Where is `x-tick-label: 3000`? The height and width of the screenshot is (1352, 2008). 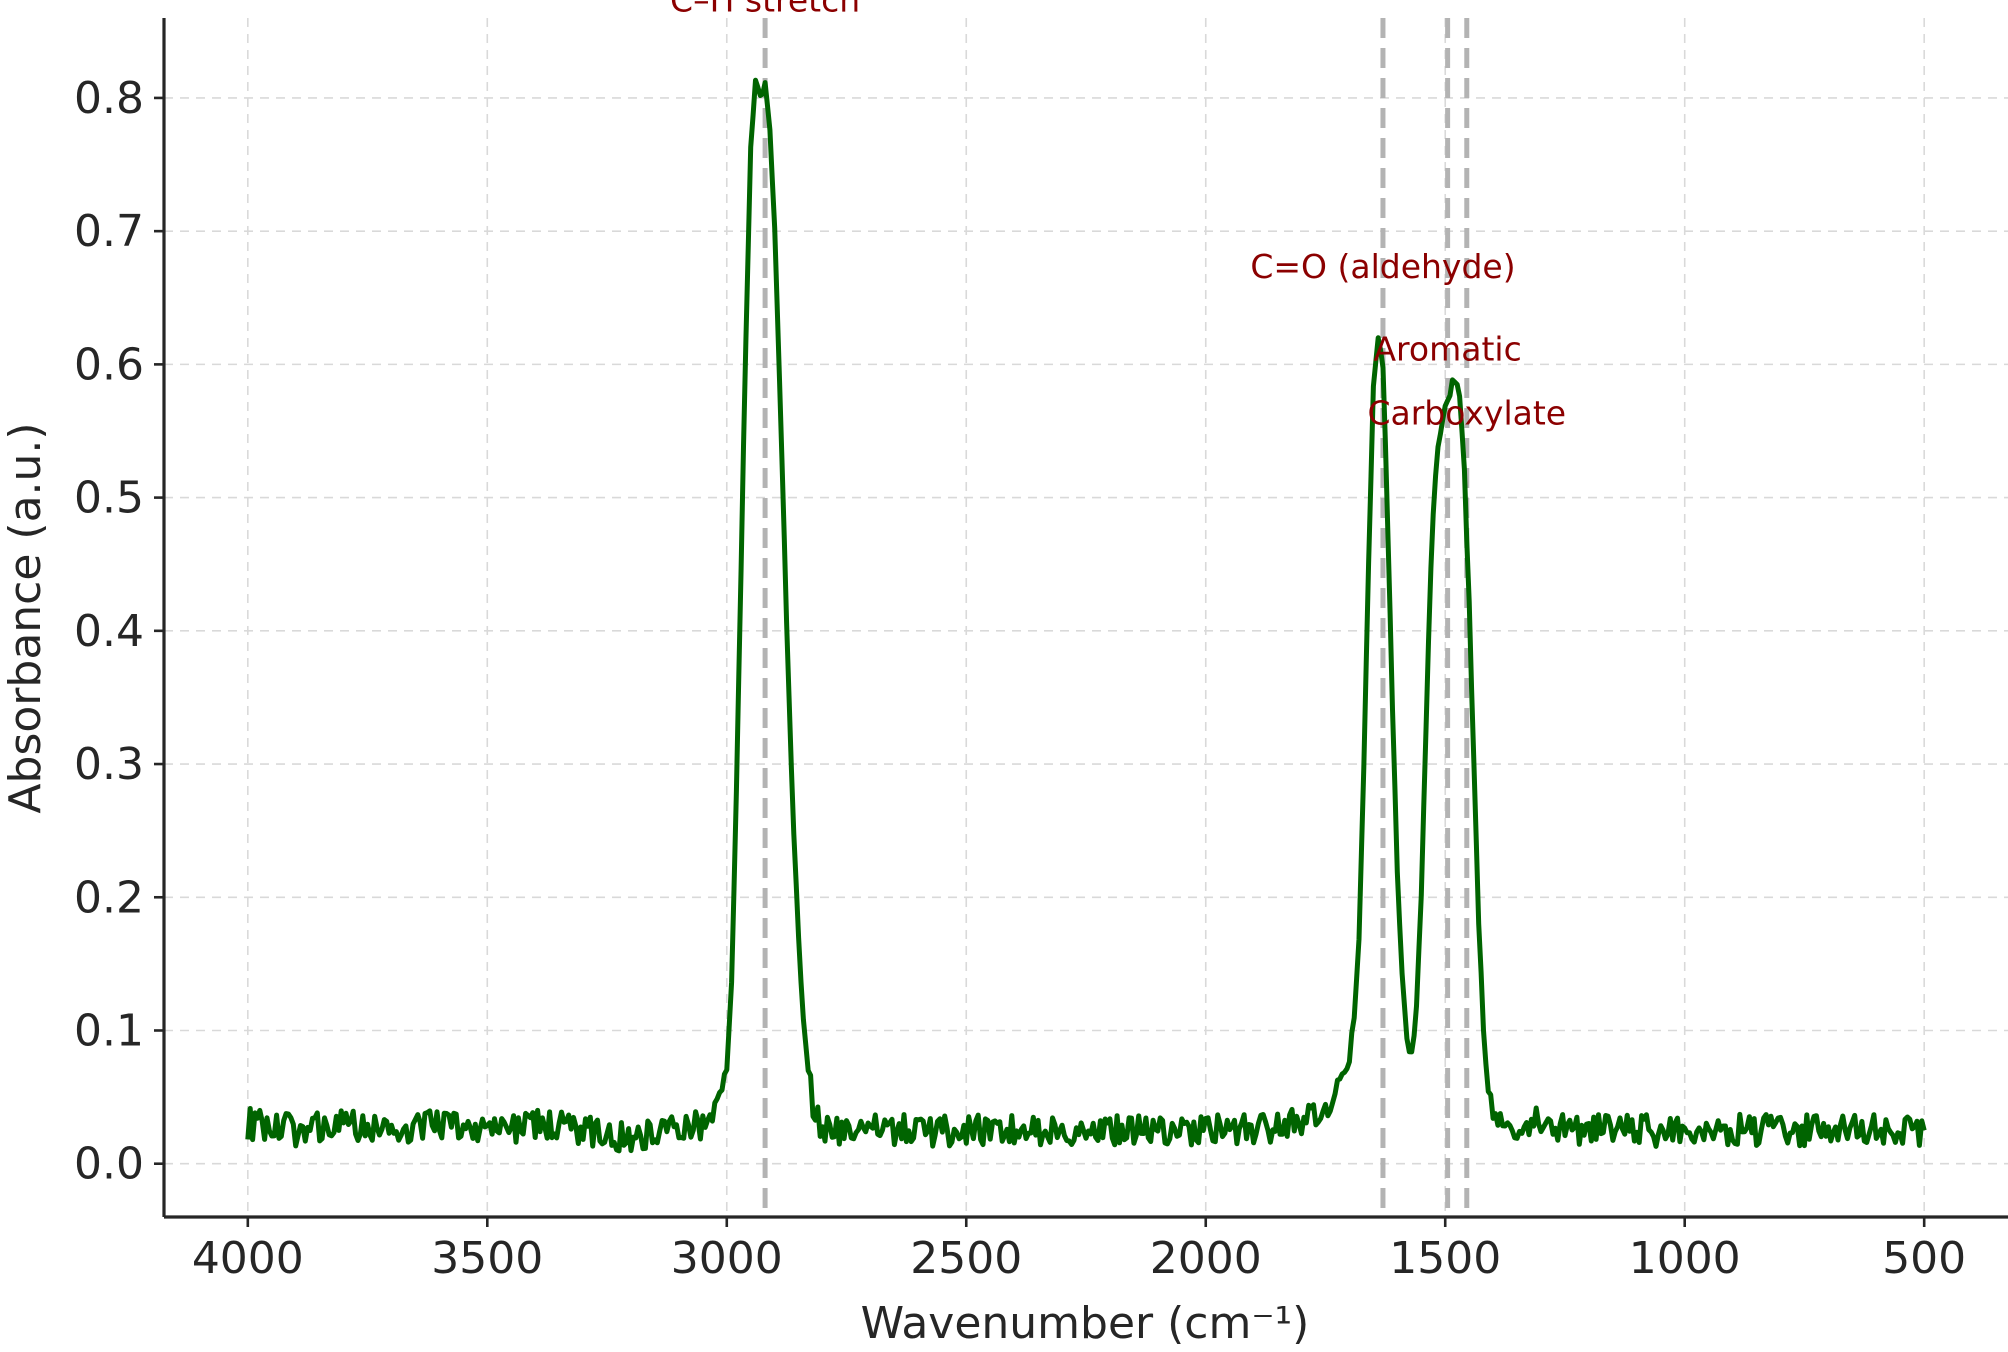 x-tick-label: 3000 is located at coordinates (727, 1258).